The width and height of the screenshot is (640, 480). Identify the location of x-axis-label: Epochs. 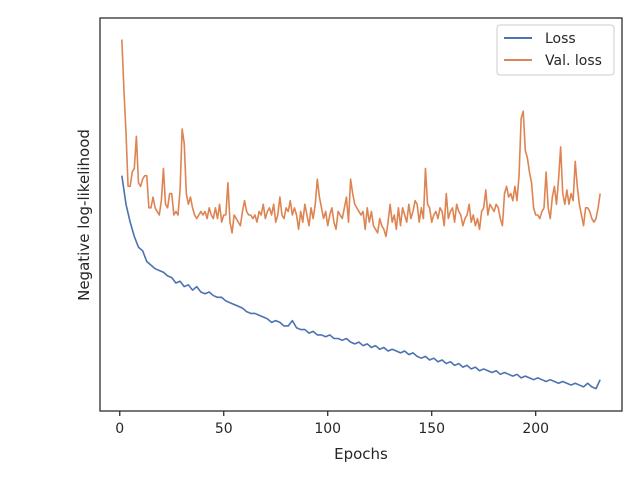
(361, 454).